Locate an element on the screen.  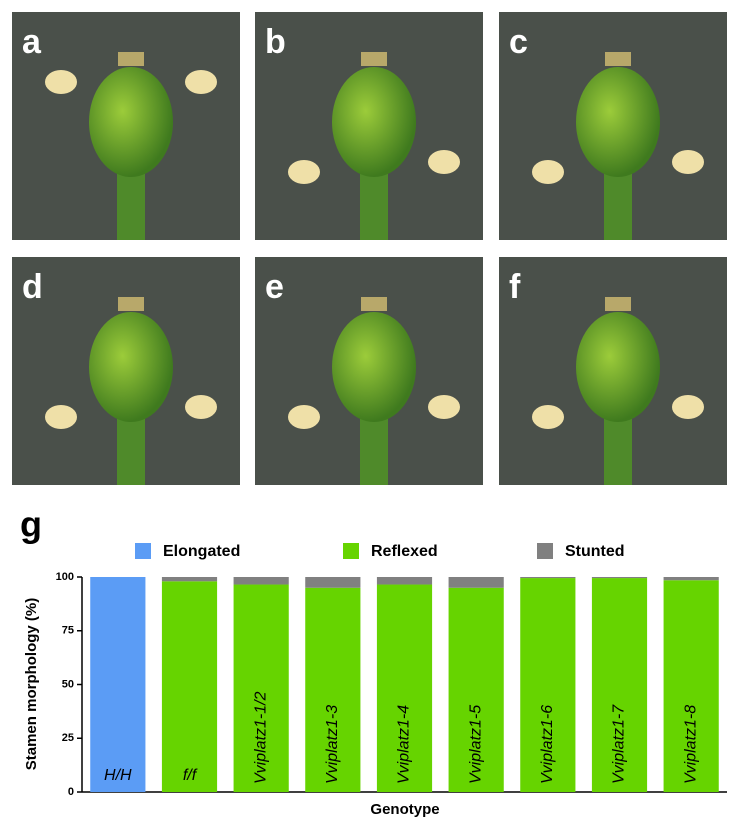
y-axis-label: Stamen morphology (%) is located at coordinates (31, 684).